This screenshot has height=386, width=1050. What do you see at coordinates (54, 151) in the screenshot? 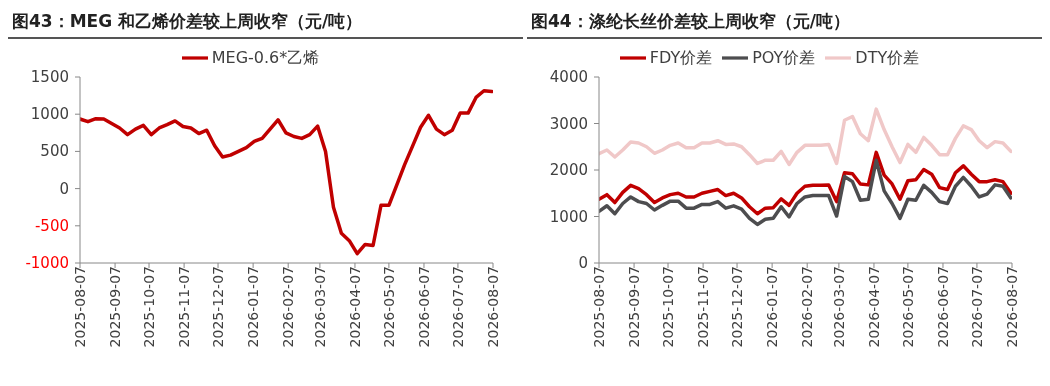
I see `y-tick-label: 500` at bounding box center [54, 151].